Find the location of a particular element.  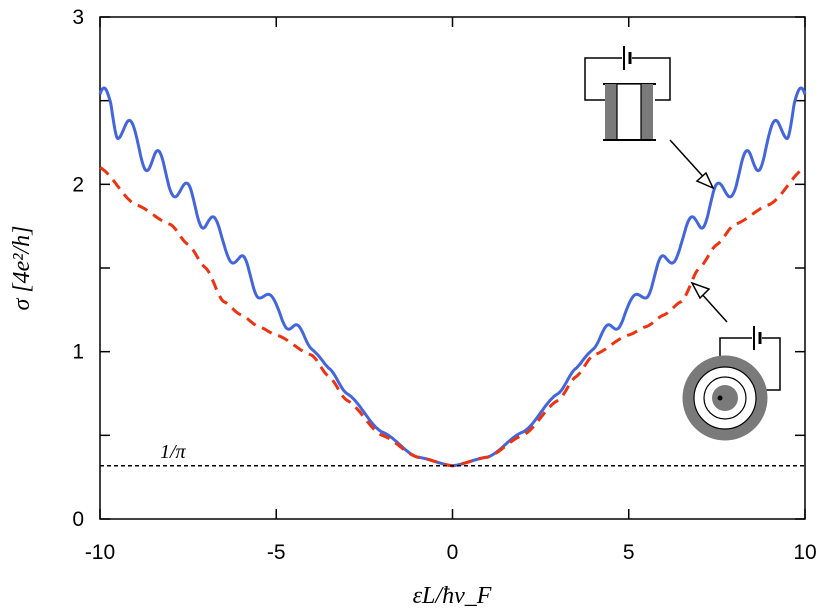

slab-arrow-line is located at coordinates (689, 161).